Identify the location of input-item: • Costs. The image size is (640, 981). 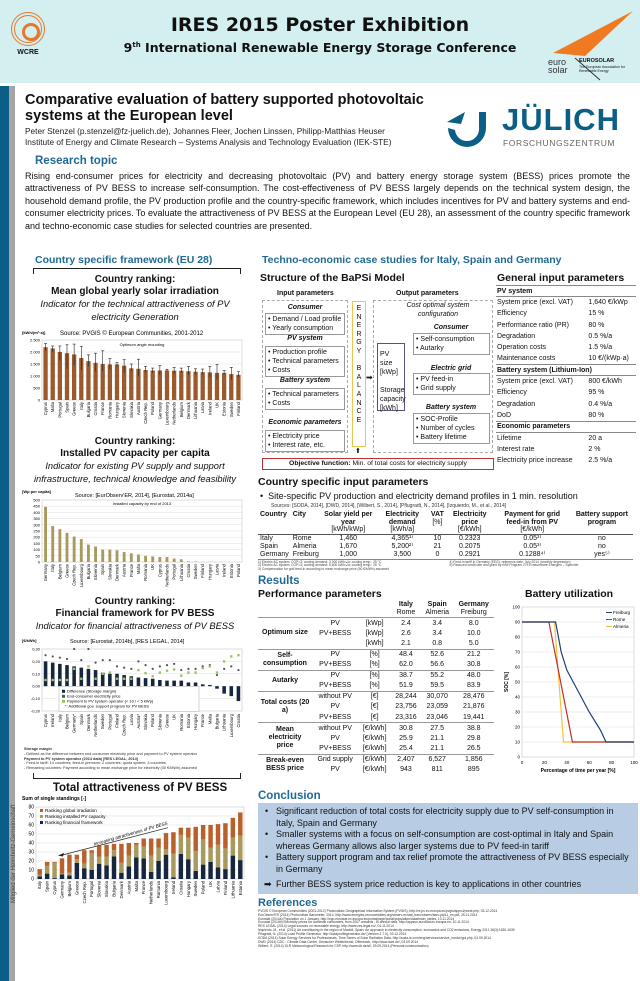
(279, 403).